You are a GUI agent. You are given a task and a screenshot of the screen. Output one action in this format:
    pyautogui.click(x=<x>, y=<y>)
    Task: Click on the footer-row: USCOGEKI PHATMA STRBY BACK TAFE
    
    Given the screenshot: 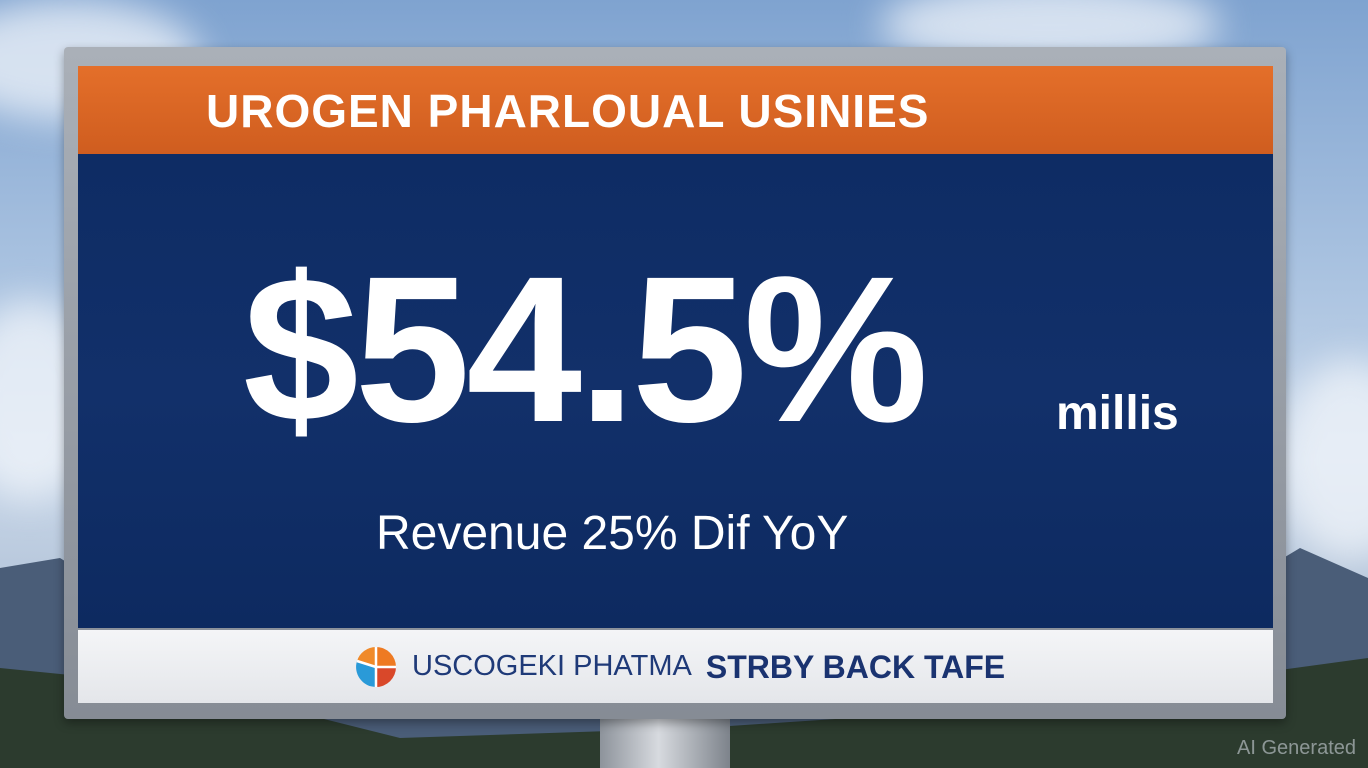 What is the action you would take?
    pyautogui.click(x=679, y=666)
    